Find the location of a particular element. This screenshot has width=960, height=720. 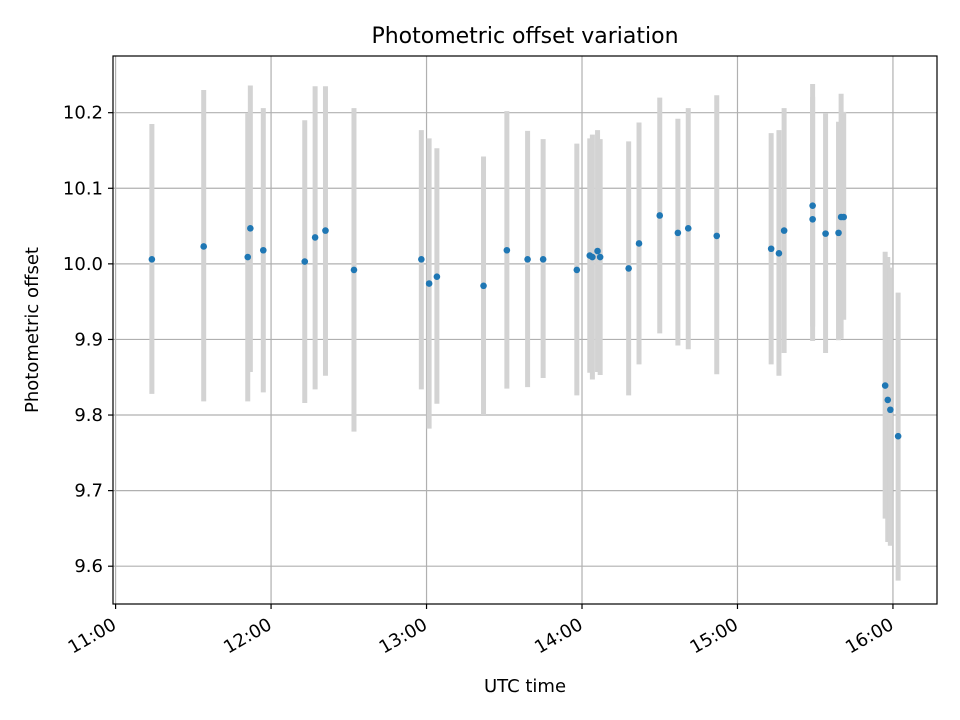

x-axis-label: UTC time is located at coordinates (525, 686).